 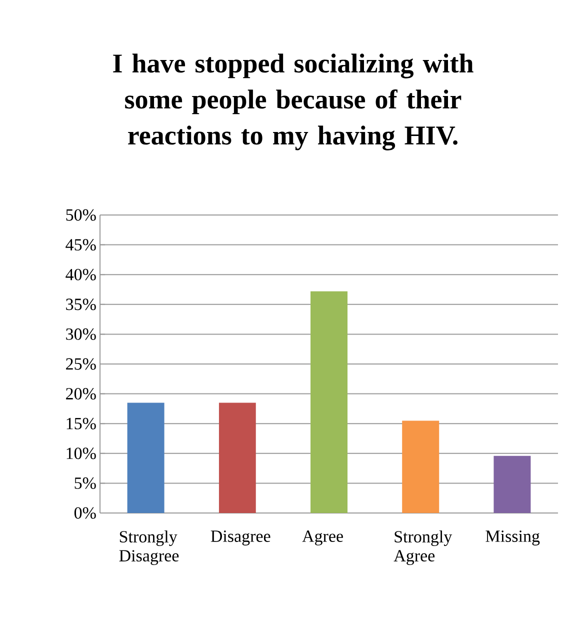 What do you see at coordinates (81, 215) in the screenshot?
I see `y-tick-label: 50%` at bounding box center [81, 215].